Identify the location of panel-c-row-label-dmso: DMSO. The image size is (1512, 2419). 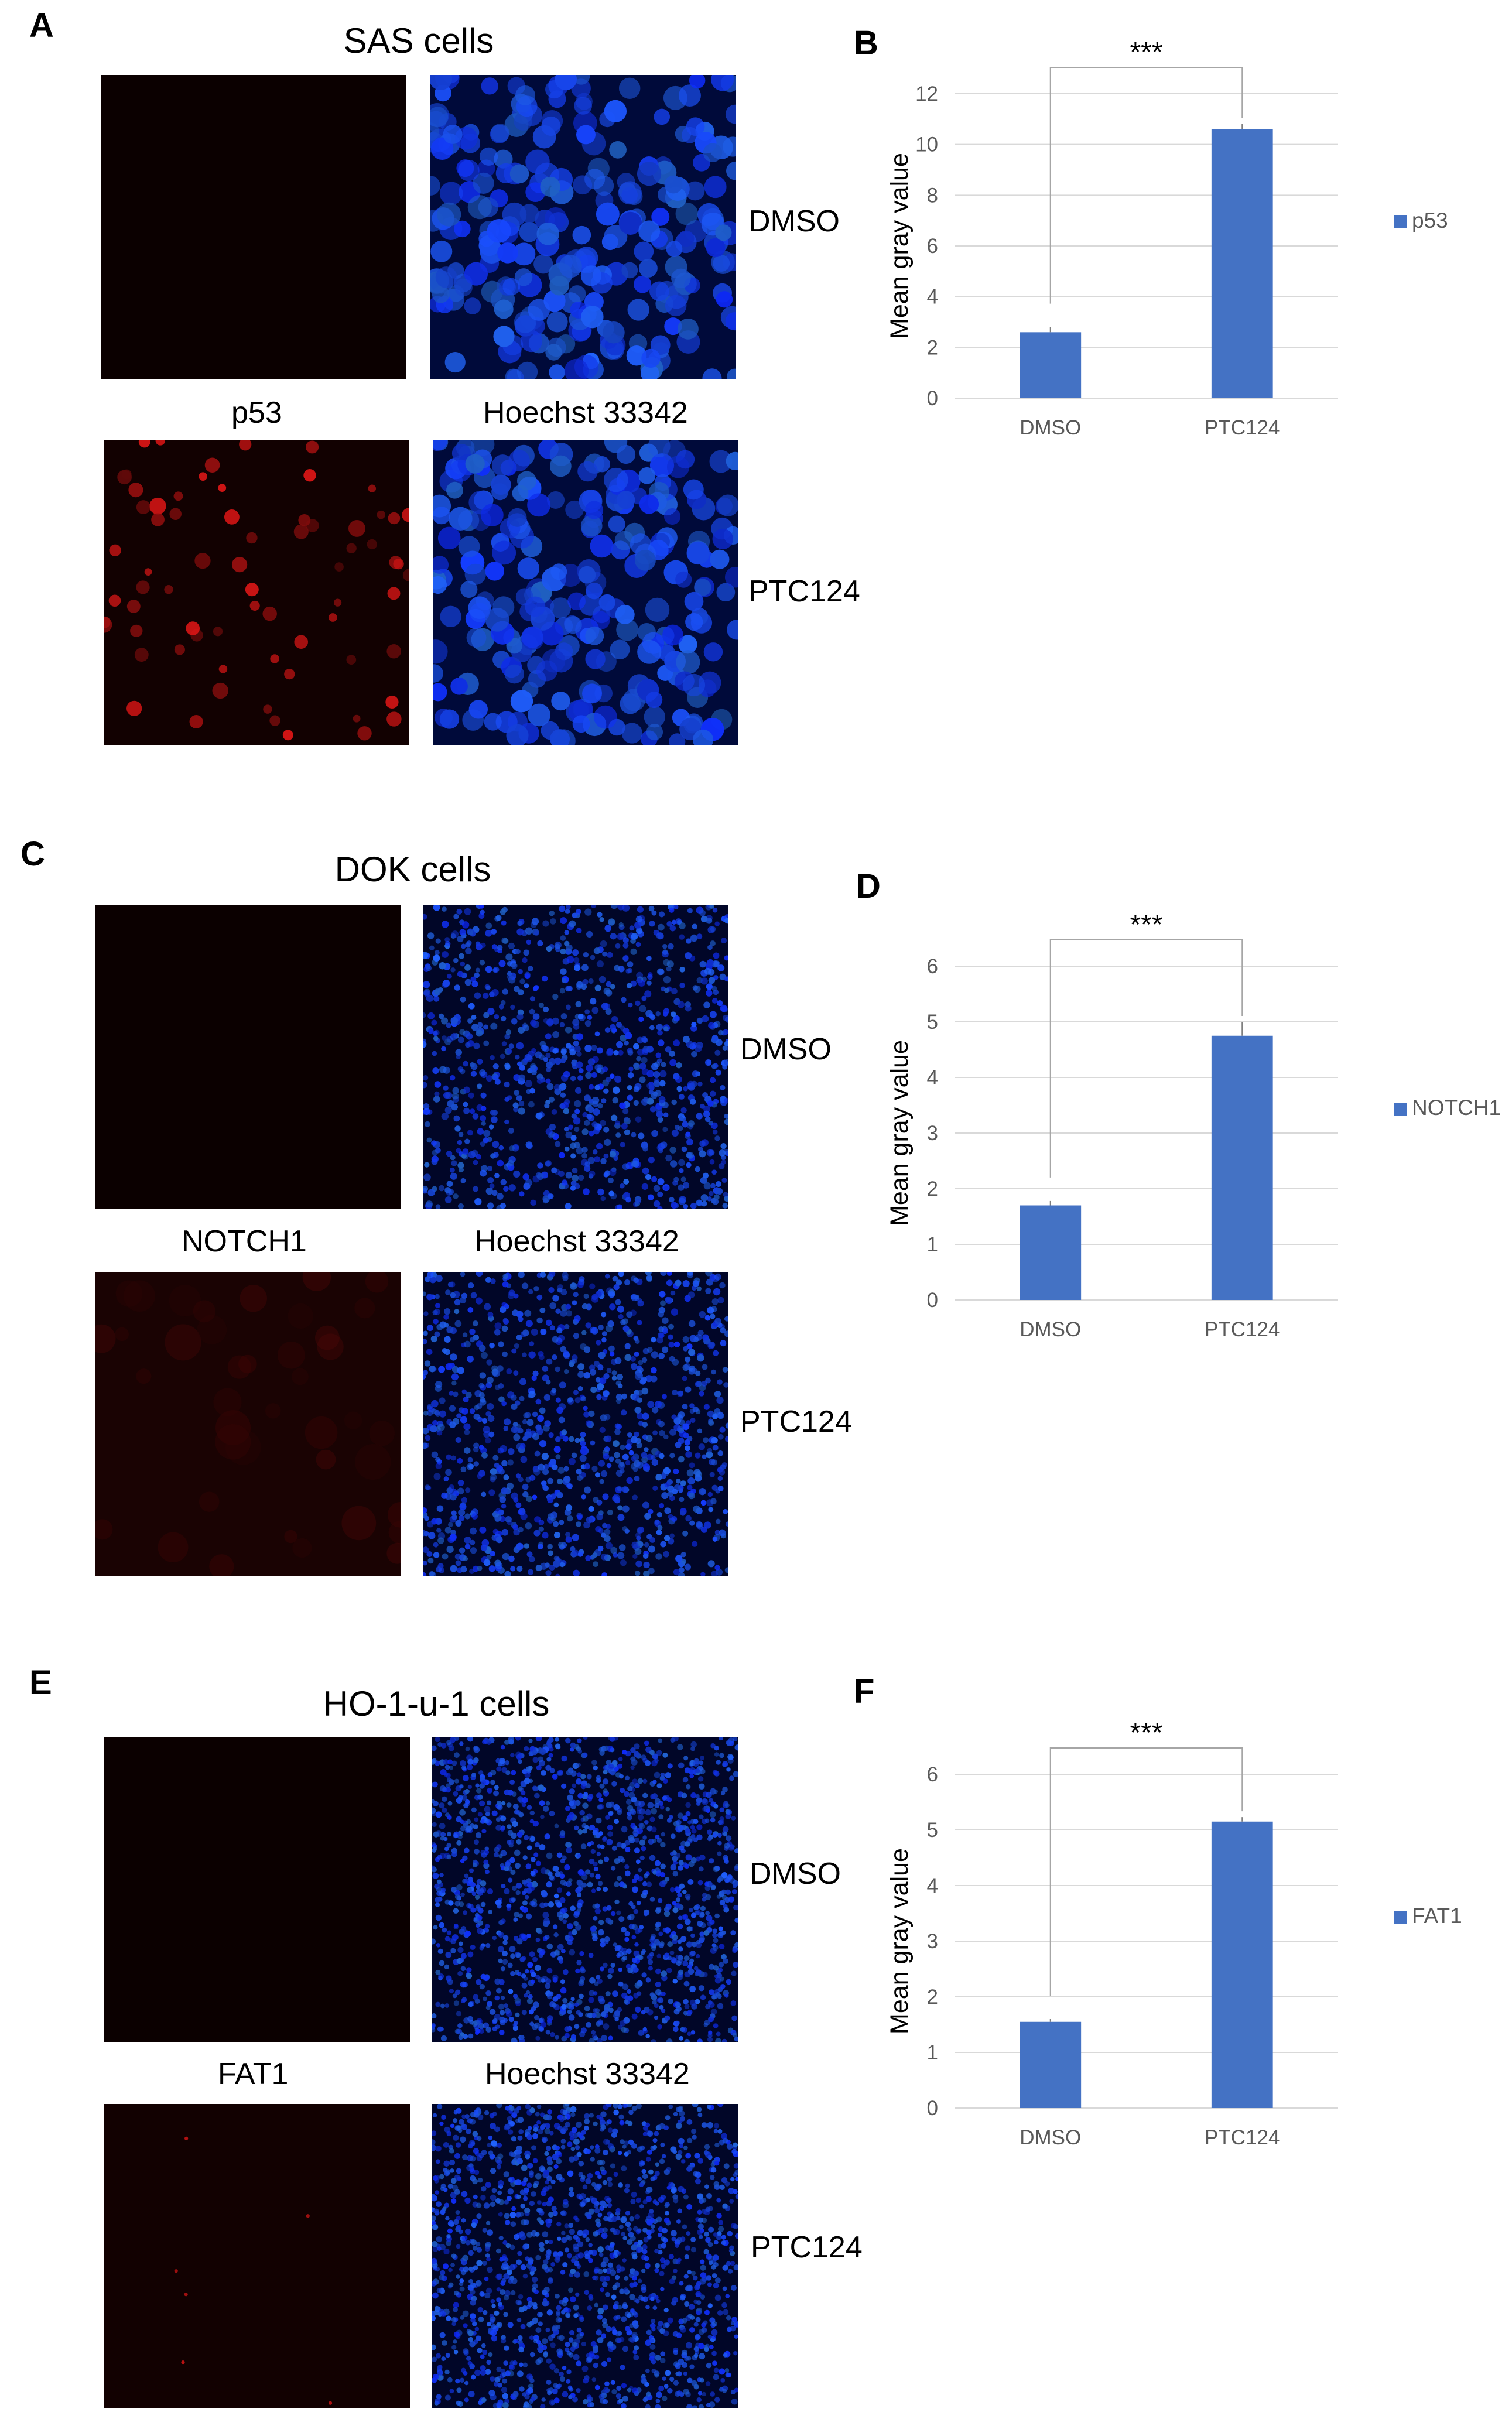
(786, 1049).